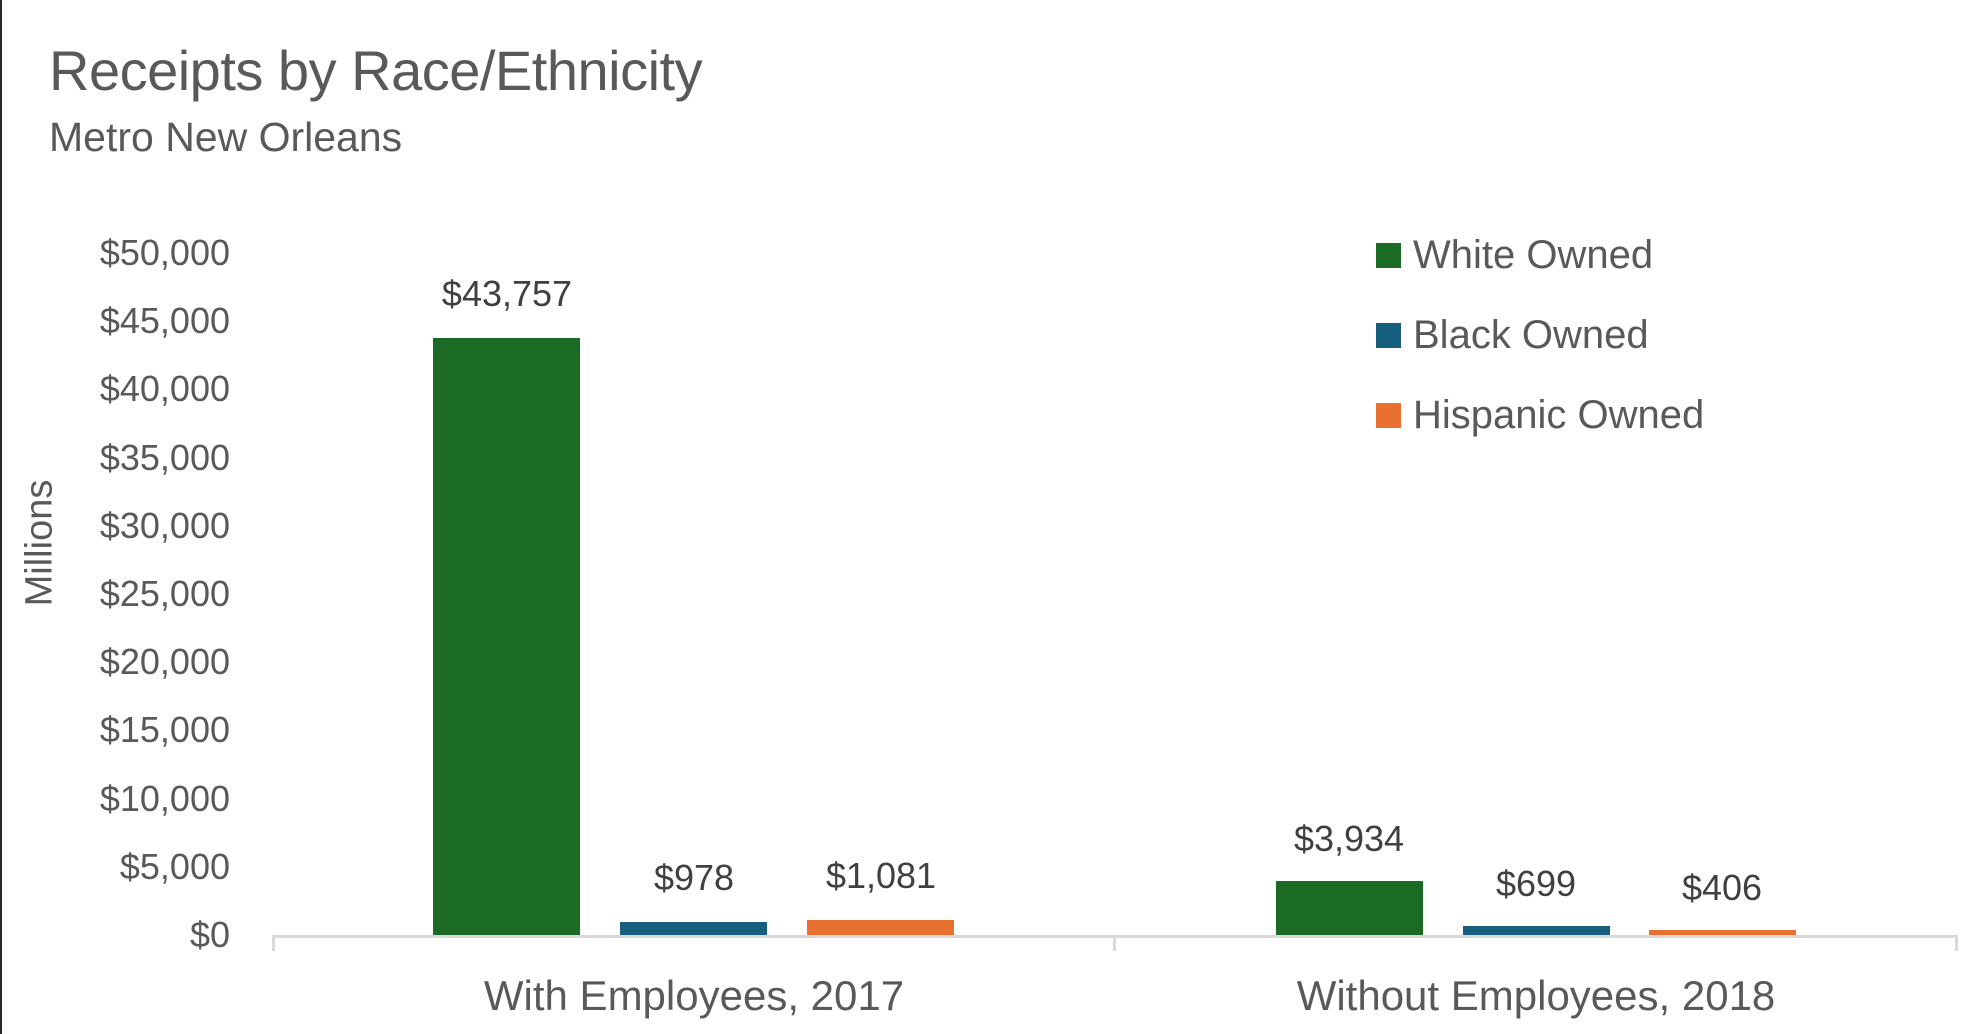 The width and height of the screenshot is (1981, 1034). I want to click on legend-item-black-owned: Black Owned, so click(1512, 334).